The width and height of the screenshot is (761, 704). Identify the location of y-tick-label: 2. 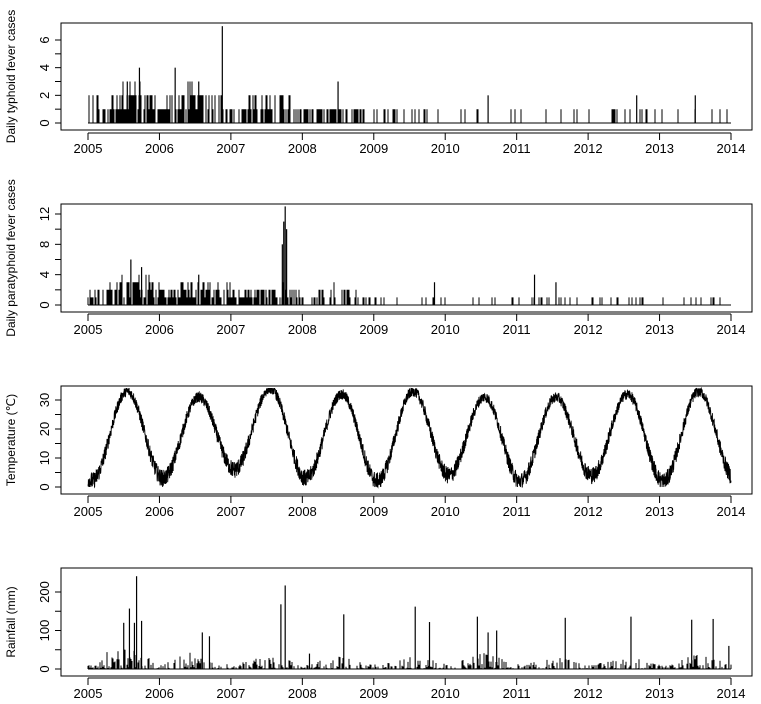
(44, 95).